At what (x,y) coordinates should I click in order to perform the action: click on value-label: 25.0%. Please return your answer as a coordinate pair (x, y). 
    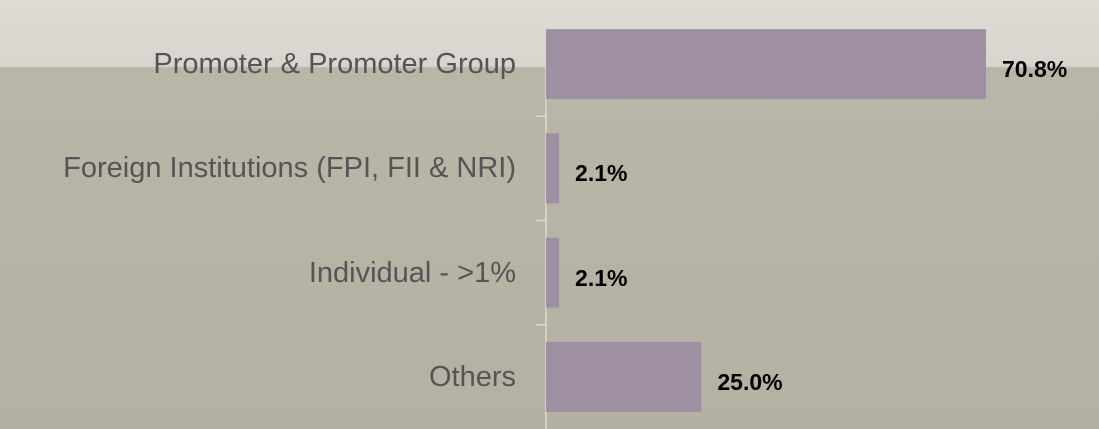
    Looking at the image, I should click on (750, 381).